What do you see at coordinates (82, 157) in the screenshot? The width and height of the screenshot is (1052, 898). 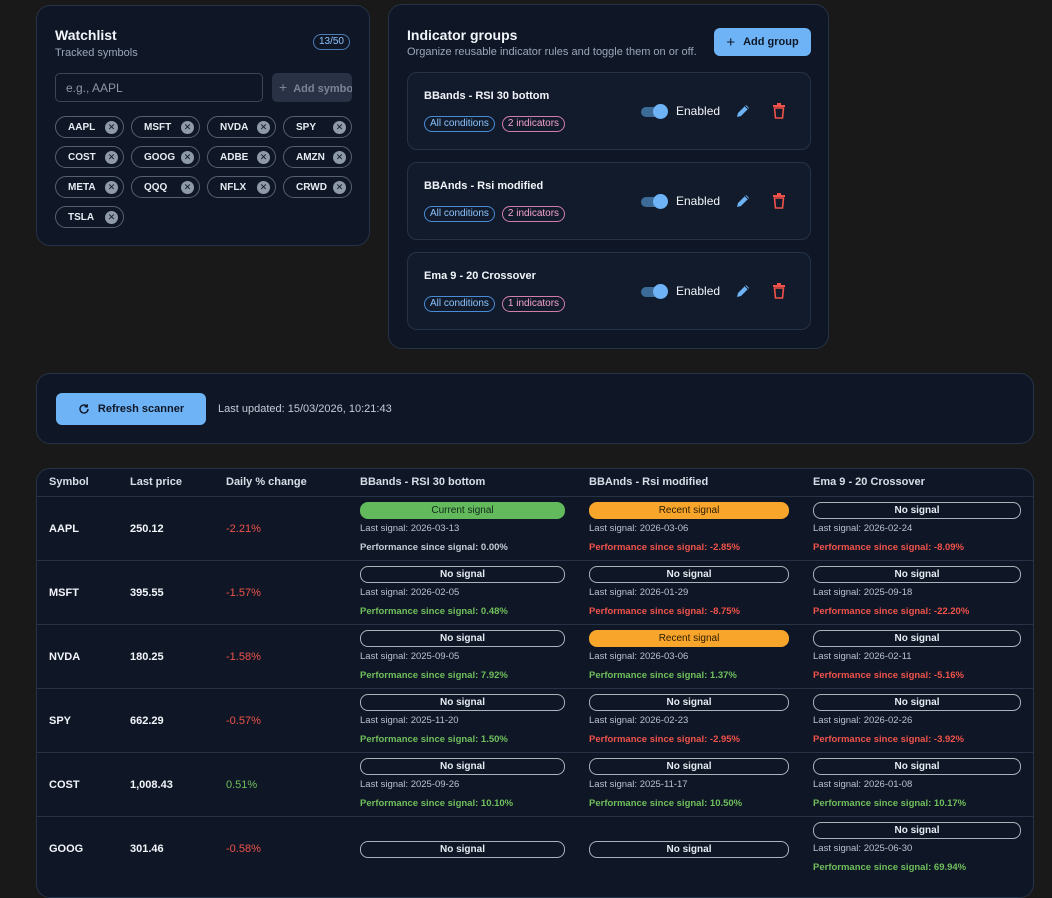 I see `symbol-chip-label: COST` at bounding box center [82, 157].